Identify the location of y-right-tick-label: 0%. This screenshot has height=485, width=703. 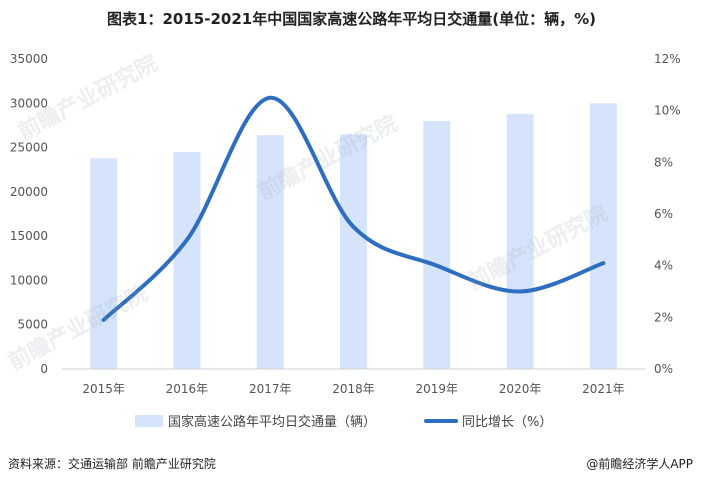
(663, 369).